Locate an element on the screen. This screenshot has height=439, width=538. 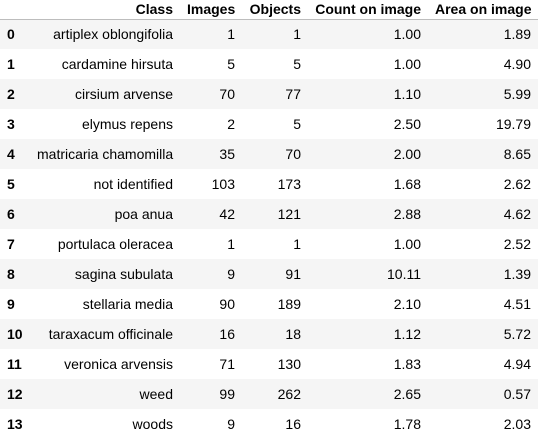
cell-class: poa anua is located at coordinates (143, 214).